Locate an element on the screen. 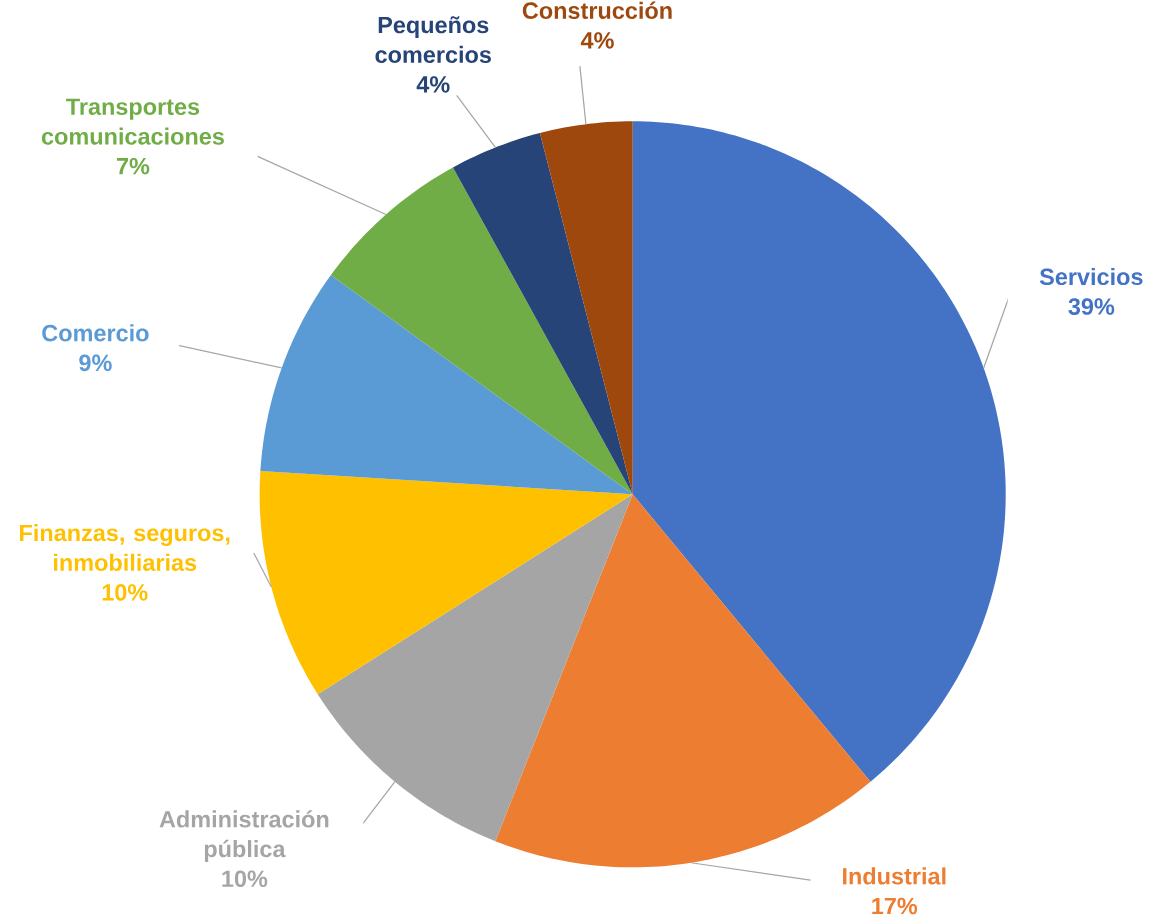 The height and width of the screenshot is (916, 1175). slice-label: Servicios is located at coordinates (1091, 276).